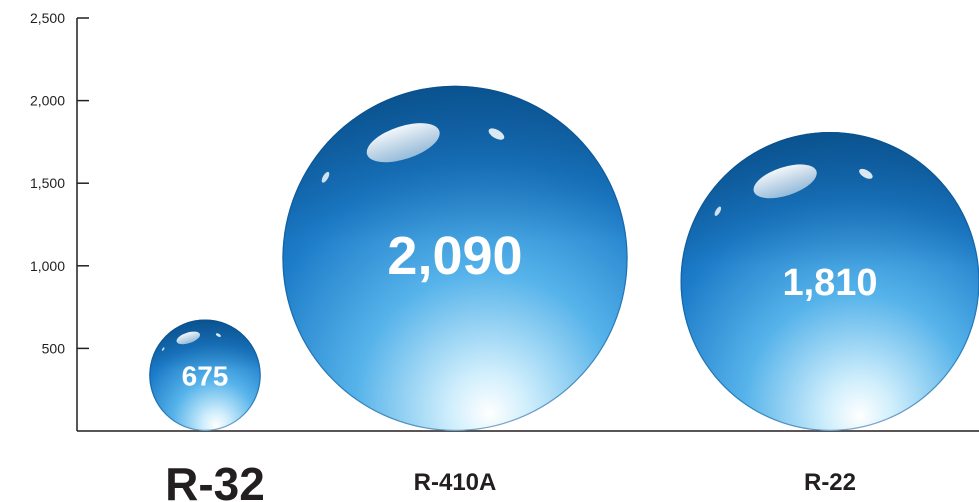 Image resolution: width=979 pixels, height=502 pixels. I want to click on category-label: R-32, so click(215, 480).